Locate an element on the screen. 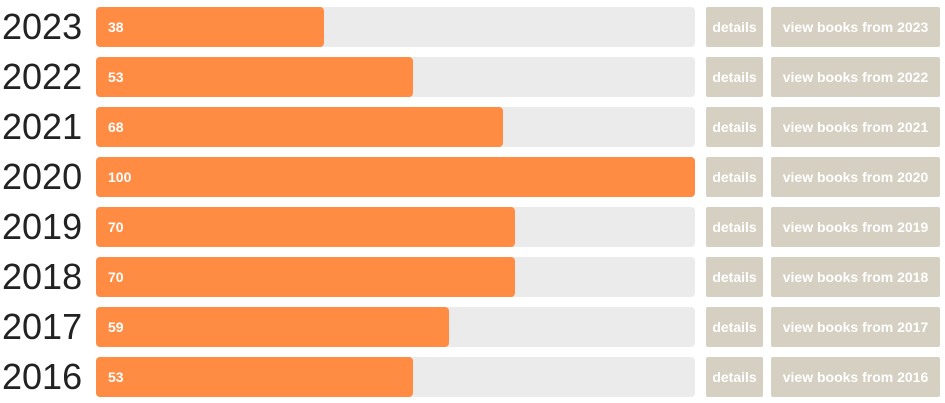  bar-track: 100 is located at coordinates (395, 177).